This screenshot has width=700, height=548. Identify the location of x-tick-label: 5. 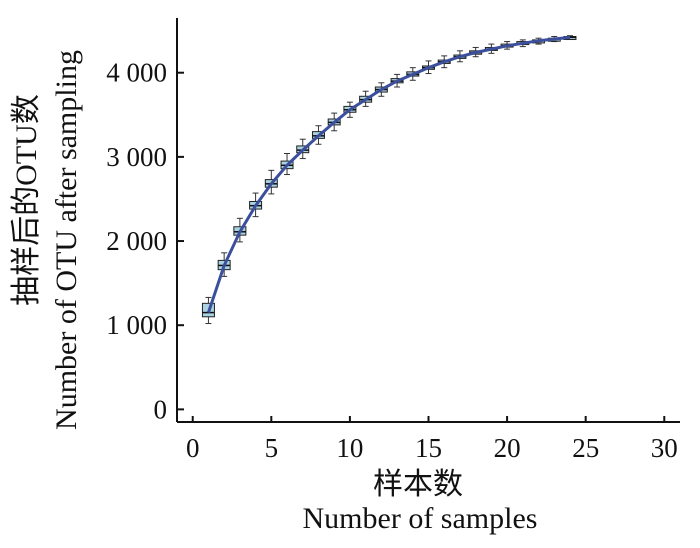
(272, 448).